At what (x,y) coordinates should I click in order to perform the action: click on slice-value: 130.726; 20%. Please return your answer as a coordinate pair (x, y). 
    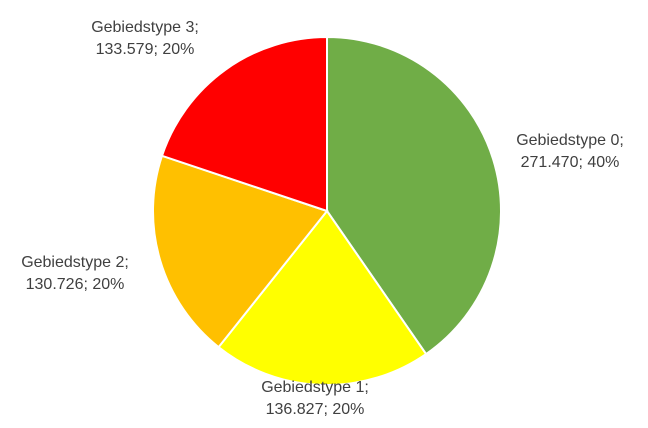
    Looking at the image, I should click on (75, 284).